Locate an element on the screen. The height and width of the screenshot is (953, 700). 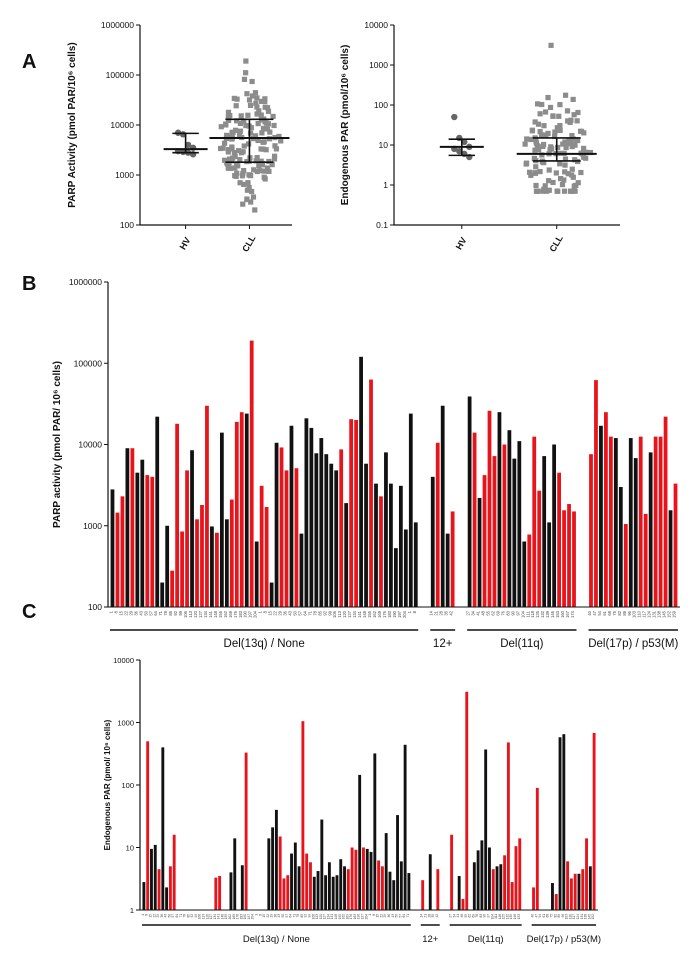
x-tick-label: 36 is located at coordinates (285, 612).